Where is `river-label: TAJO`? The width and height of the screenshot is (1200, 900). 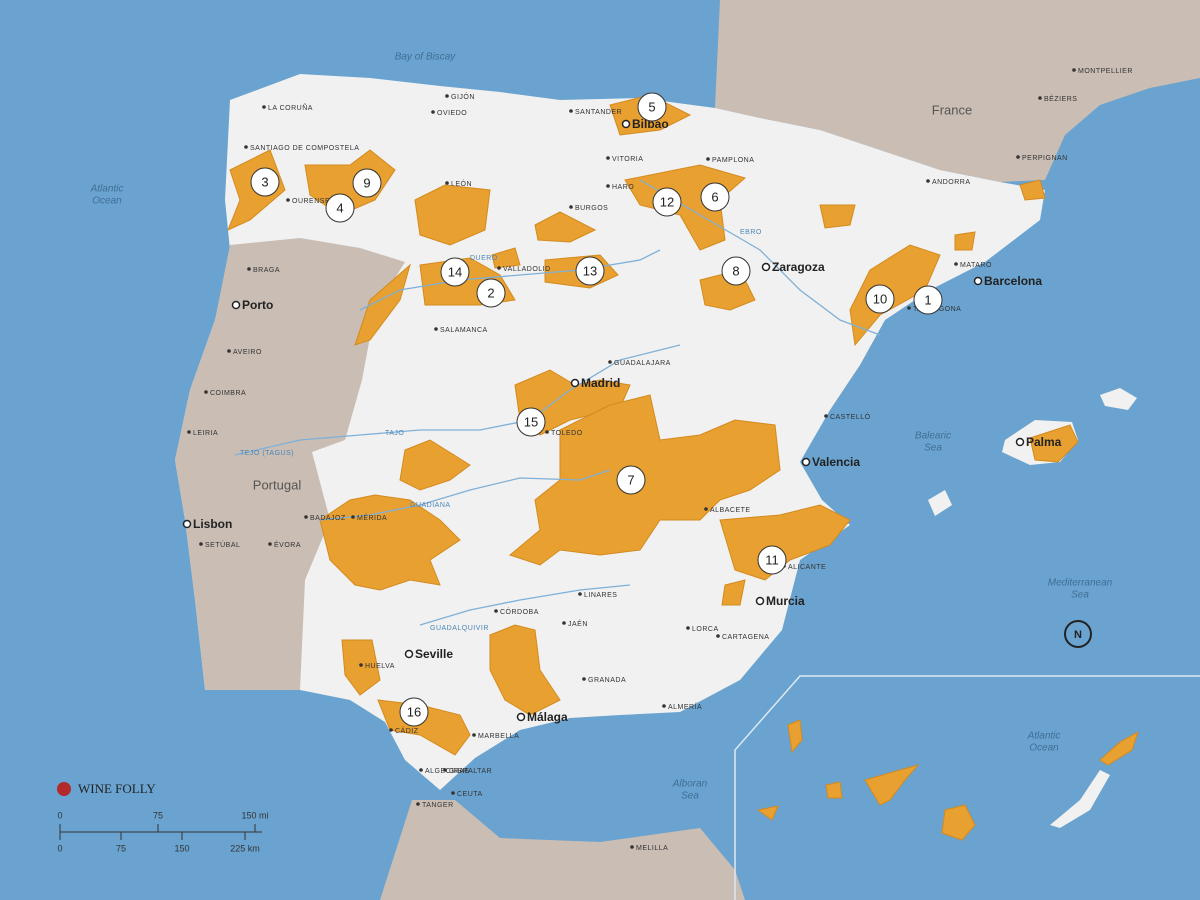 river-label: TAJO is located at coordinates (394, 433).